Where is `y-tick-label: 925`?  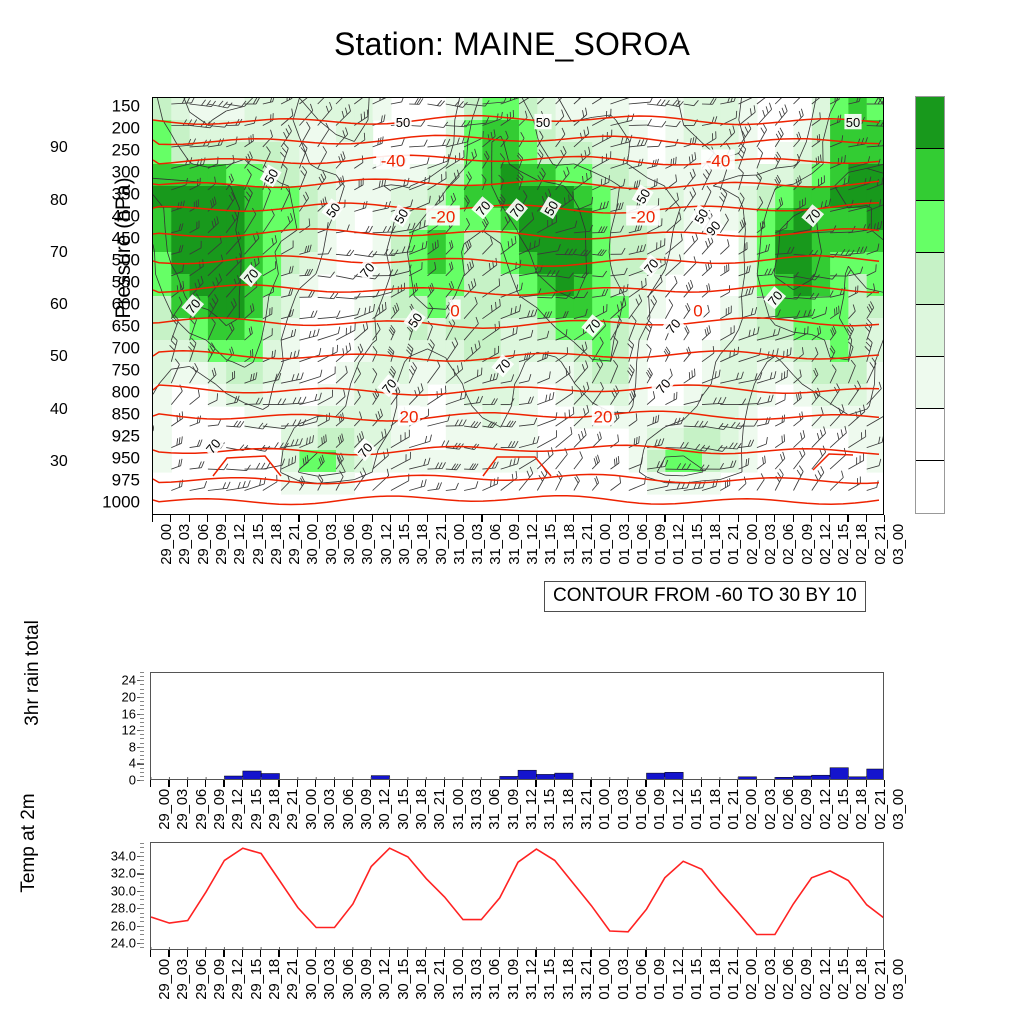 y-tick-label: 925 is located at coordinates (126, 436).